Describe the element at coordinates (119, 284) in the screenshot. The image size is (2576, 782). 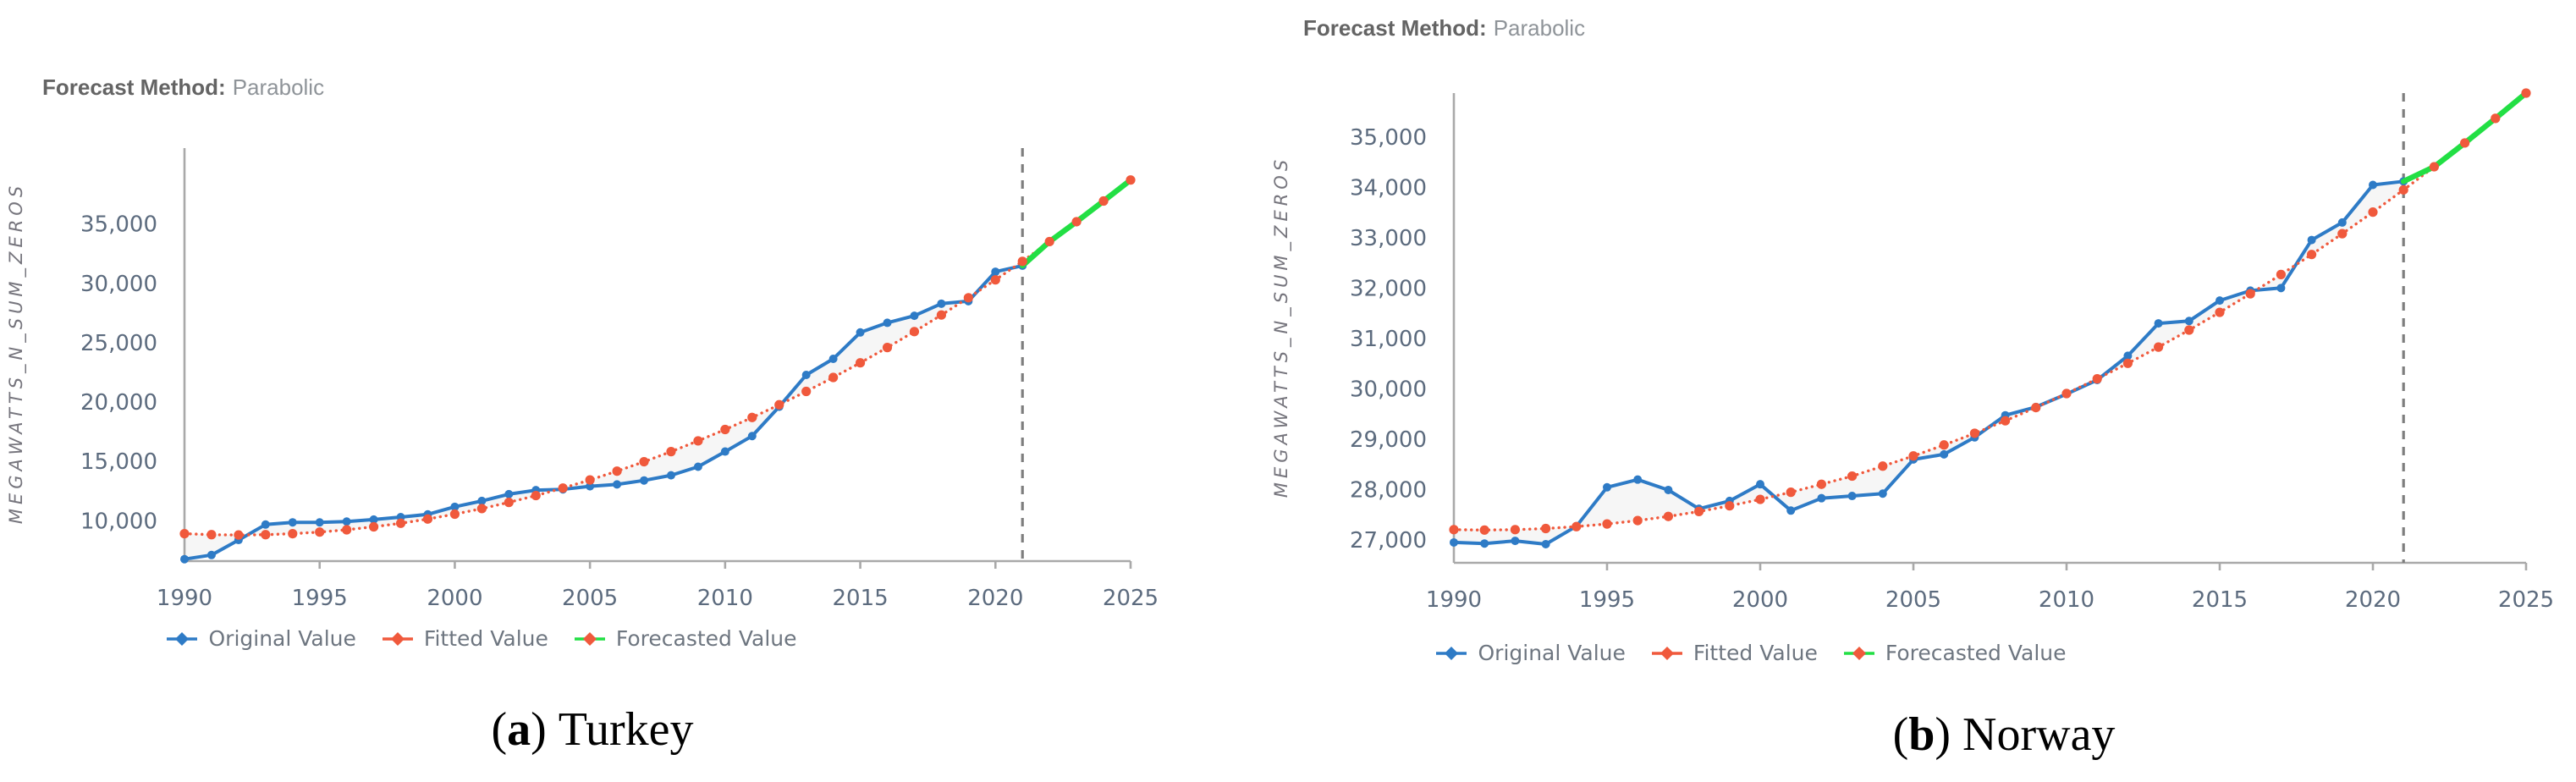
I see `y-tick-label: 30,000` at that location.